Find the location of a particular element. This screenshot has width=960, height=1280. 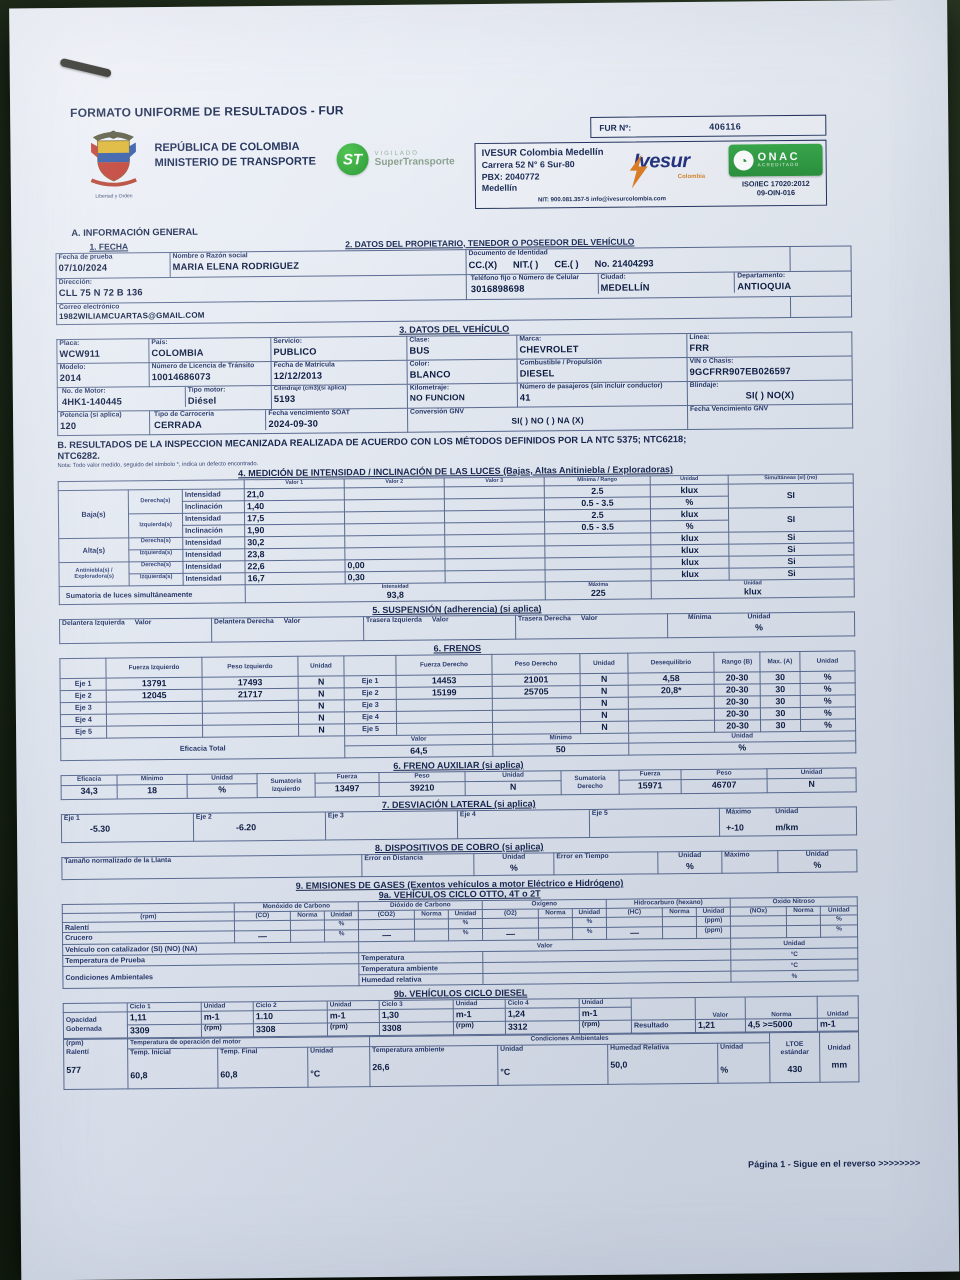

field-value: °C is located at coordinates (315, 1073).